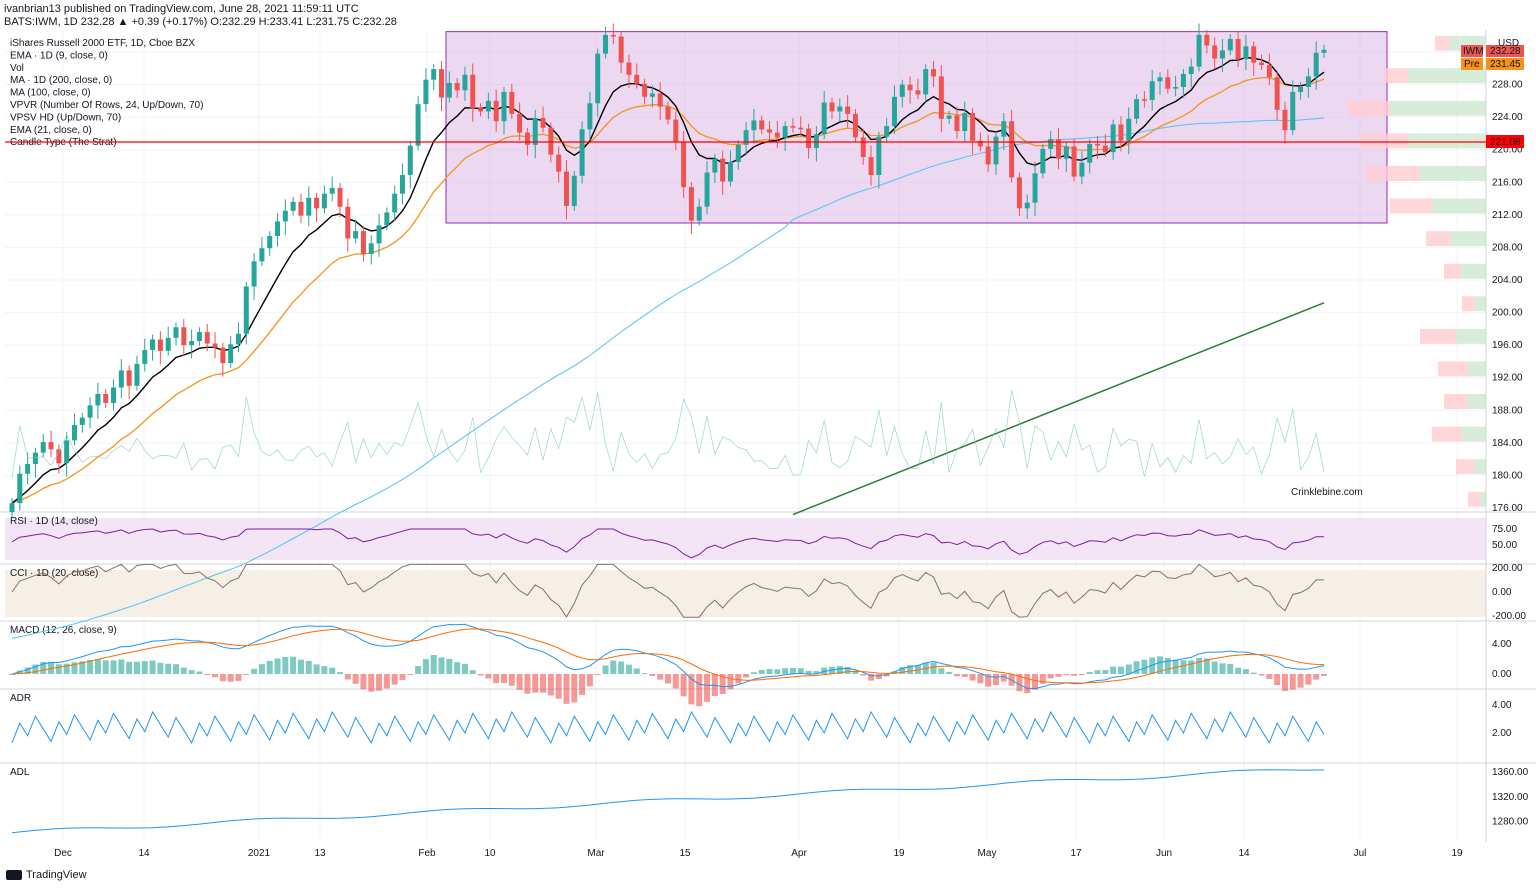 This screenshot has width=1536, height=889. Describe the element at coordinates (916, 127) in the screenshot. I see `trading-range-box` at that location.